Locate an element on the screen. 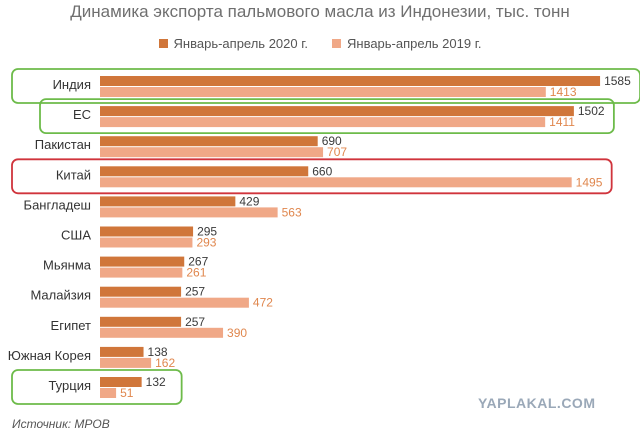 This screenshot has width=640, height=433. category-label: Бангладеш is located at coordinates (57, 204).